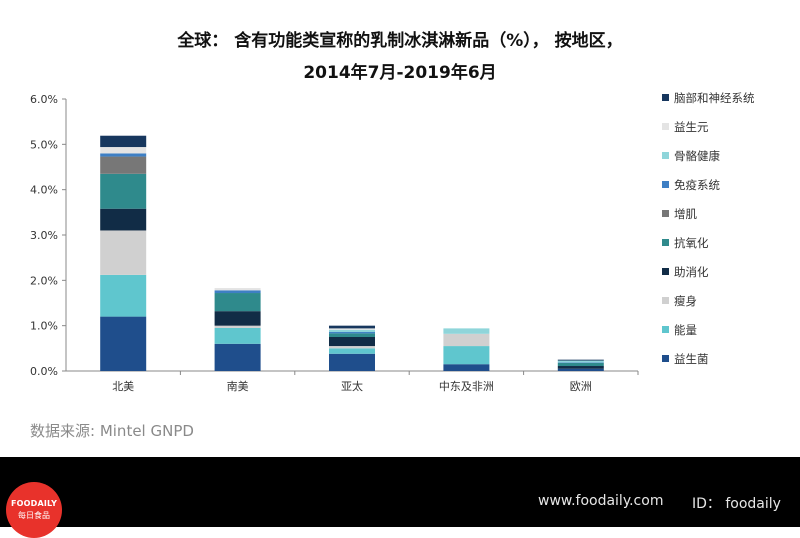 The image size is (800, 538). Describe the element at coordinates (685, 301) in the screenshot. I see `legend-label: 瘦身` at that location.